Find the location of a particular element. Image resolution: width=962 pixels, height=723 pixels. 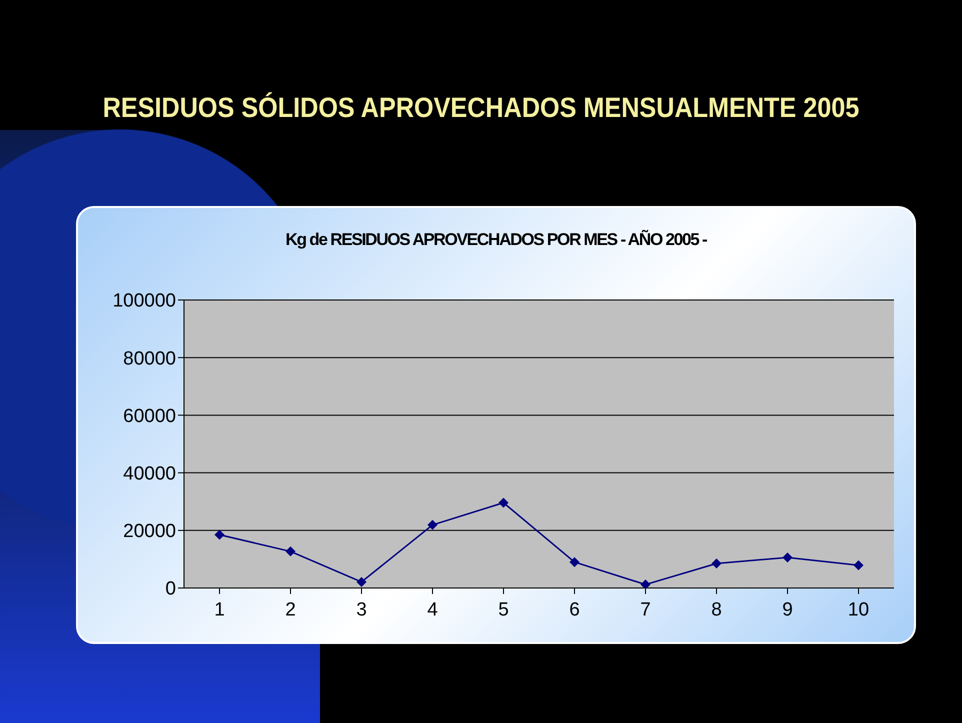

x-tick-label: 6 is located at coordinates (574, 609).